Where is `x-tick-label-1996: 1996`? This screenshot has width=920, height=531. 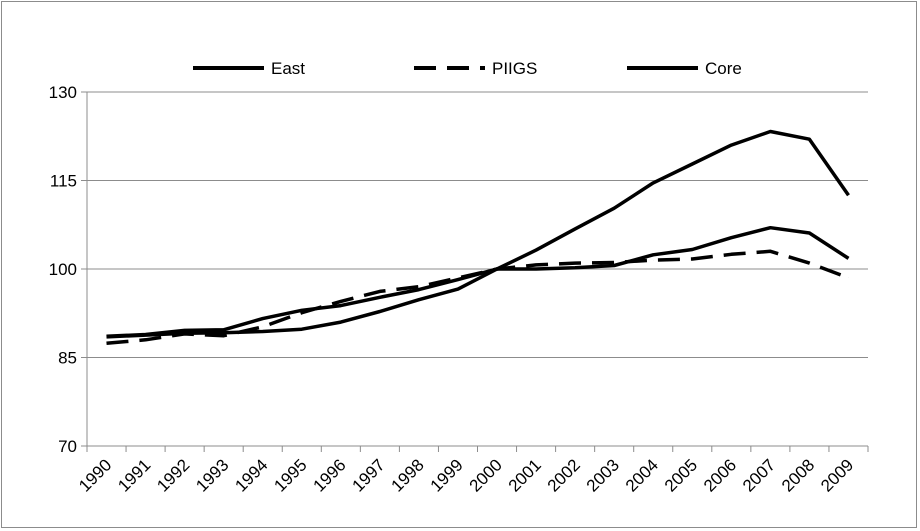 x-tick-label-1996: 1996 is located at coordinates (329, 475).